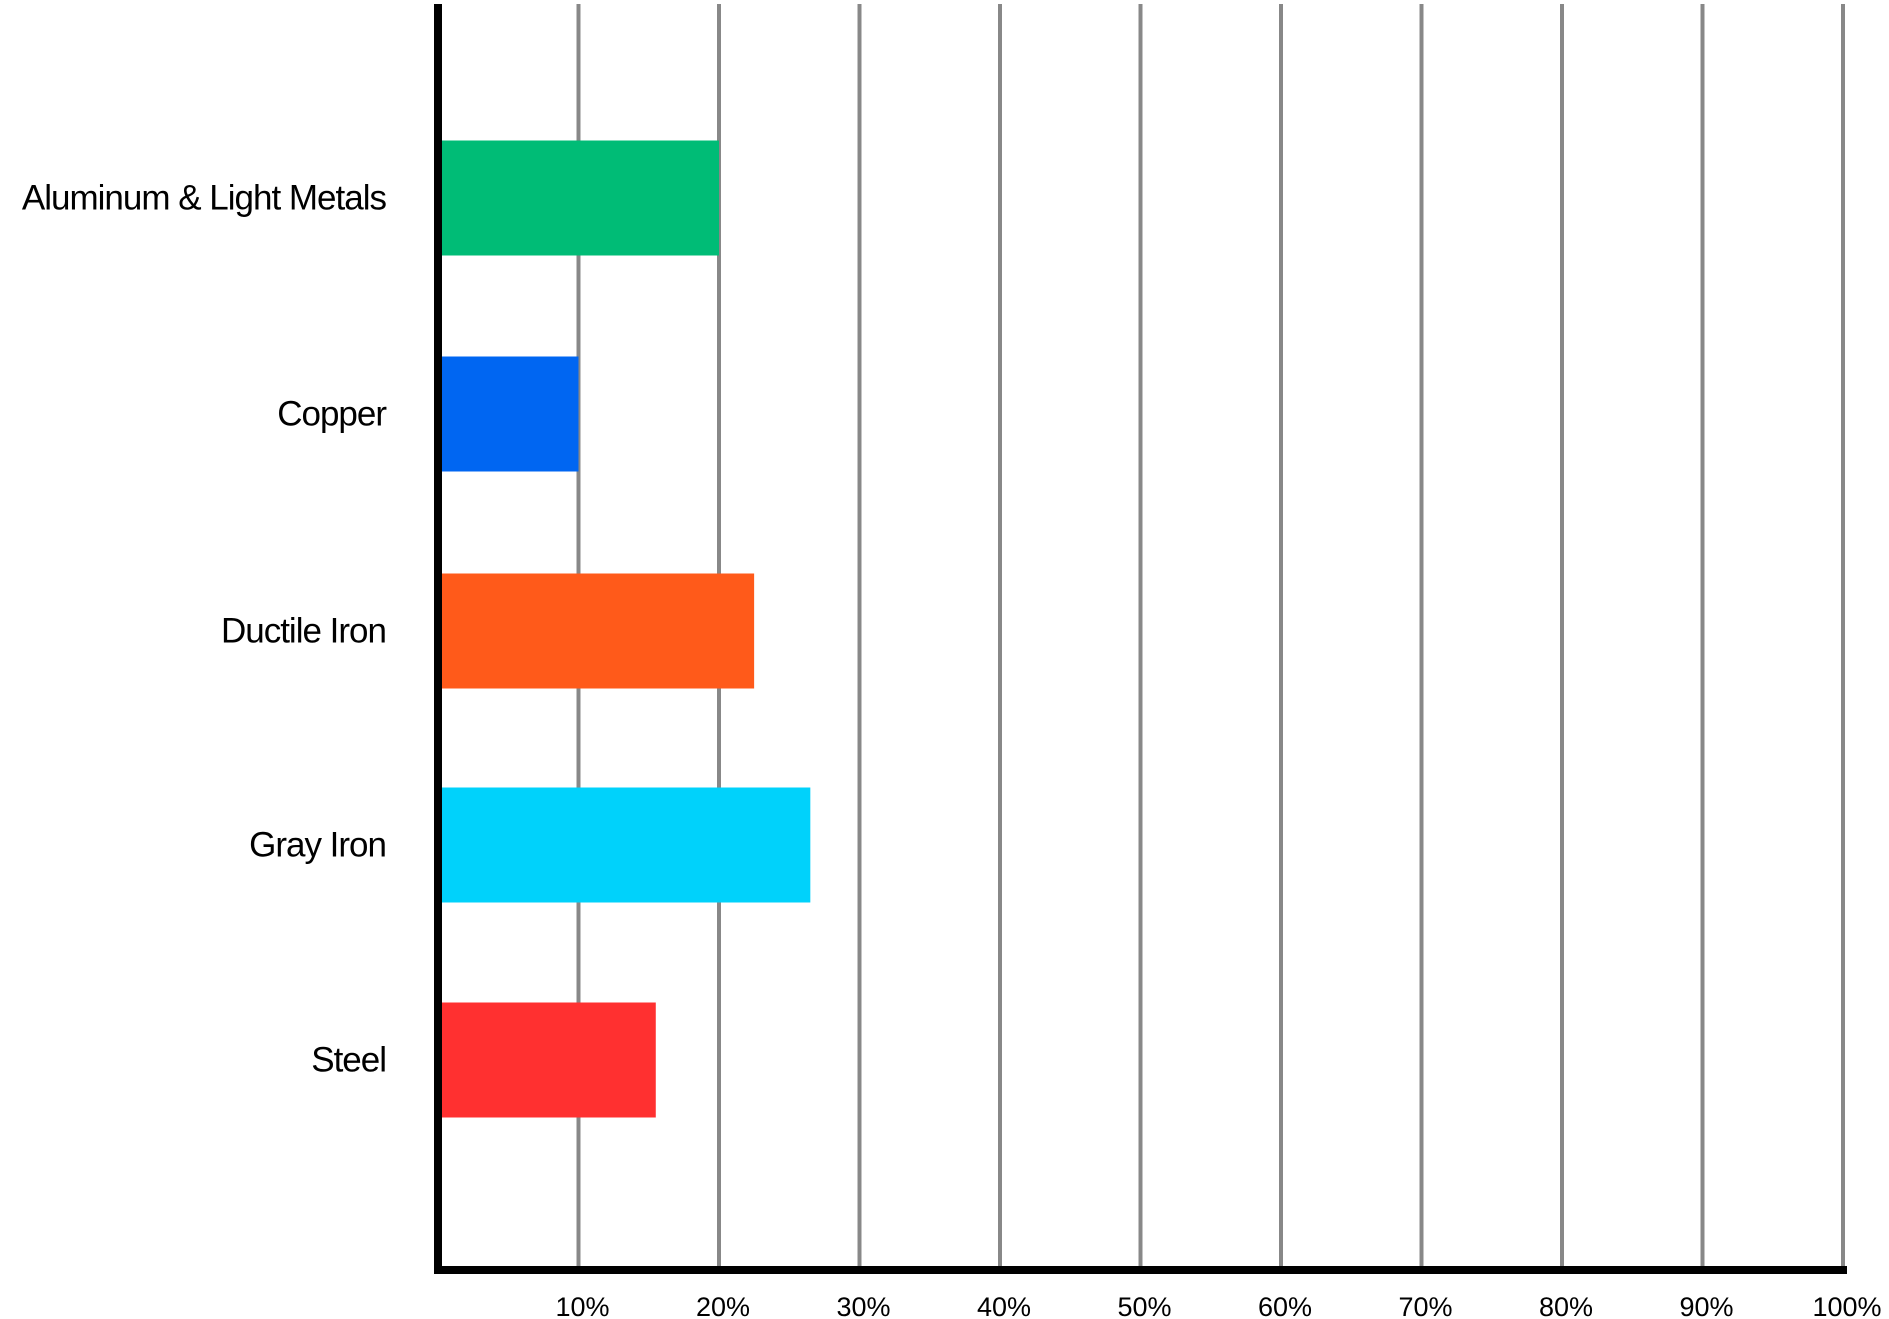  What do you see at coordinates (1285, 1305) in the screenshot?
I see `x-tick-label-60: 60%` at bounding box center [1285, 1305].